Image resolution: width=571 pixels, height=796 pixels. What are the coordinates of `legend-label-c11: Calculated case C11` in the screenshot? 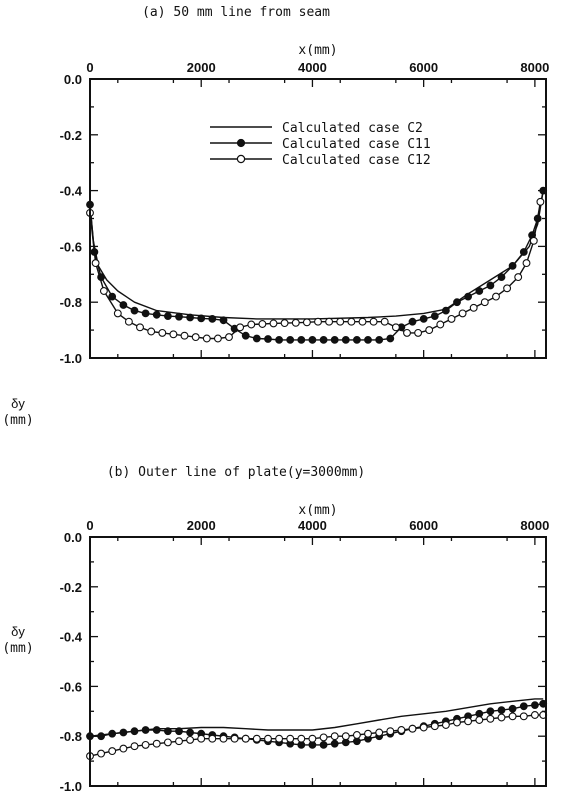 It's located at (356, 144).